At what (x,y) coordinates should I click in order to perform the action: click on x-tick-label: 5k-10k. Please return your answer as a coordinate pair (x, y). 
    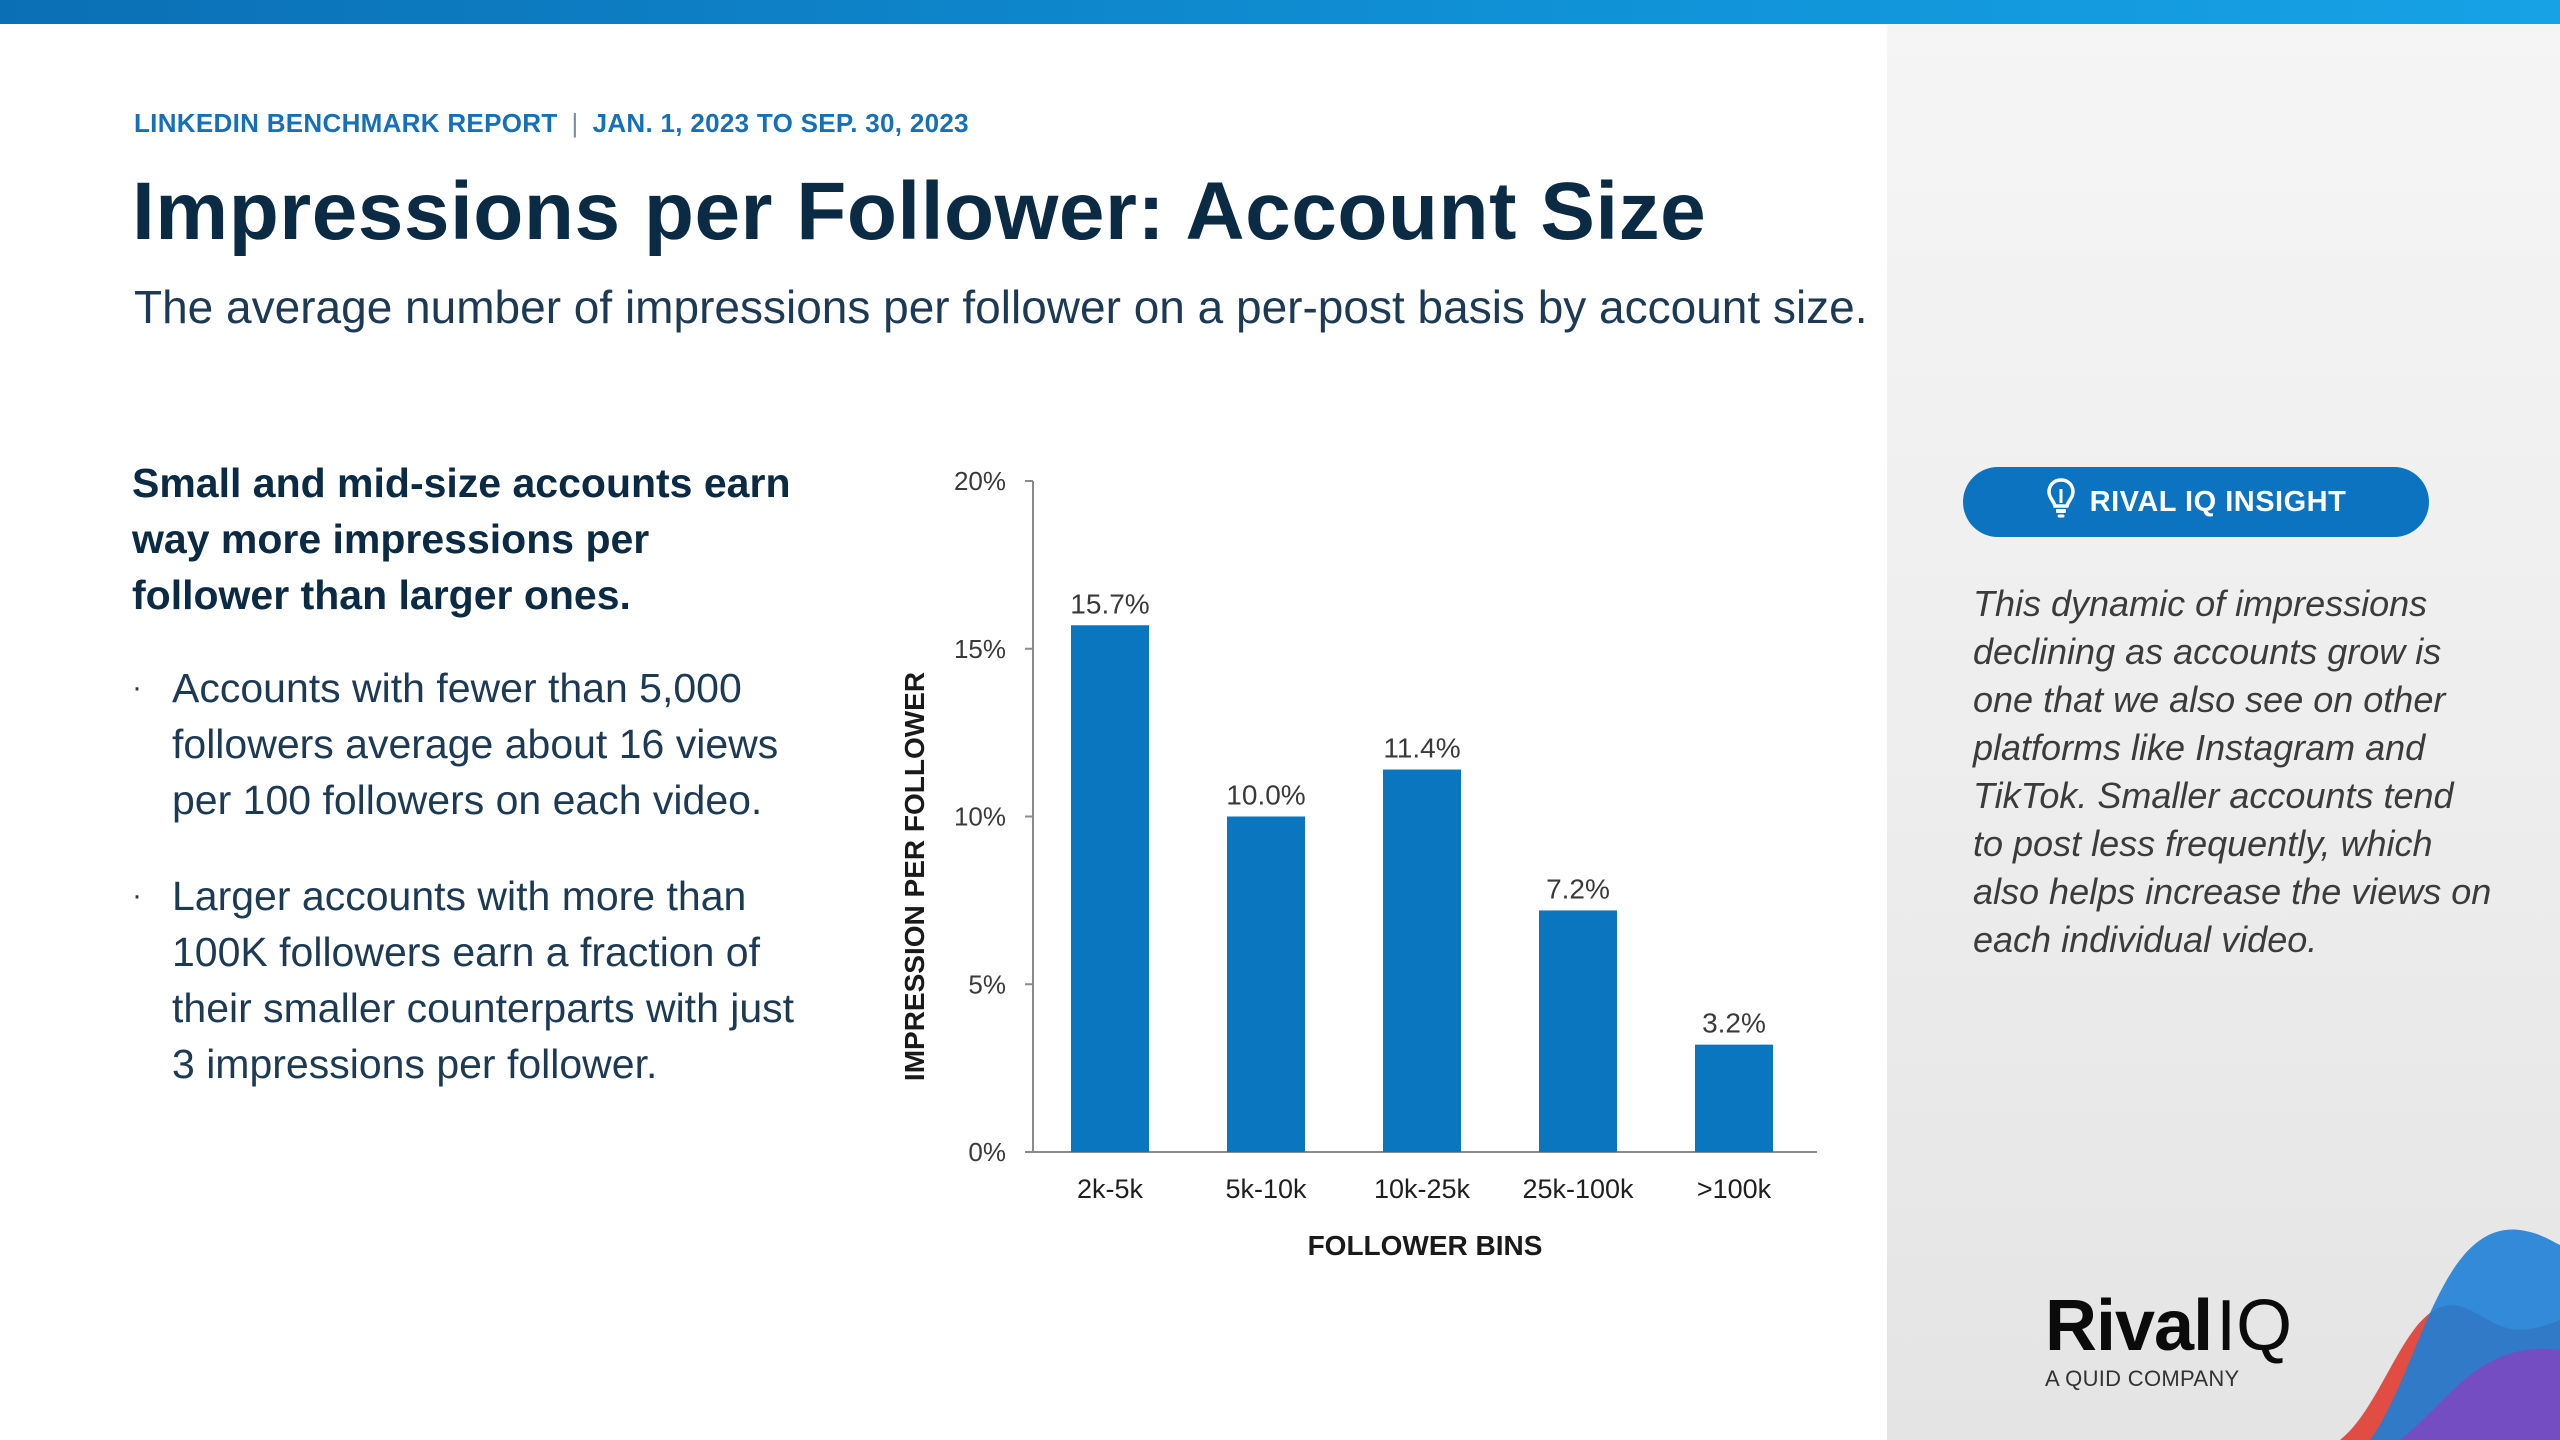
    Looking at the image, I should click on (1266, 1189).